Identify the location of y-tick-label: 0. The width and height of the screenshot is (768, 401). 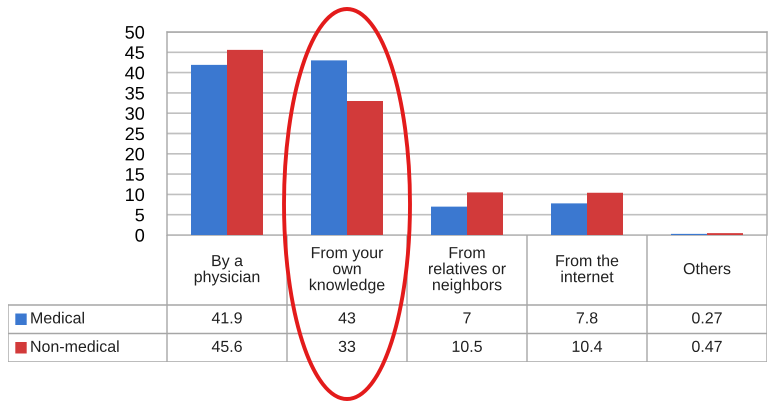
(139, 235).